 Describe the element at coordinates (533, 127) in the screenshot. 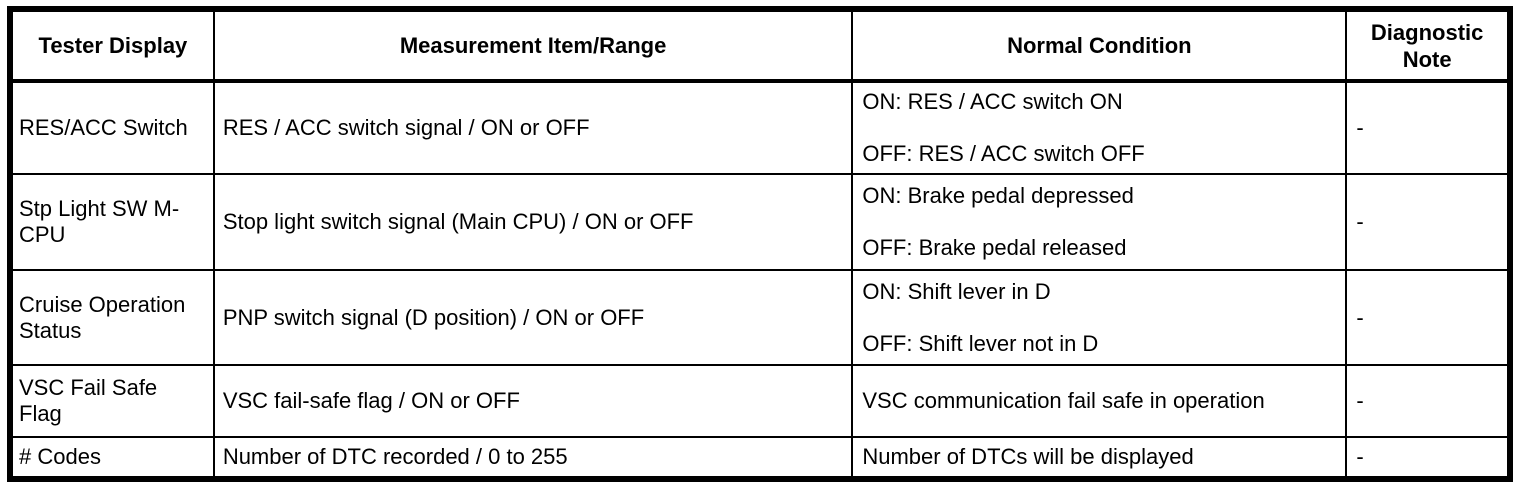

I see `measurement-item-cell: RES / ACC switch signal / ON or OFF` at that location.